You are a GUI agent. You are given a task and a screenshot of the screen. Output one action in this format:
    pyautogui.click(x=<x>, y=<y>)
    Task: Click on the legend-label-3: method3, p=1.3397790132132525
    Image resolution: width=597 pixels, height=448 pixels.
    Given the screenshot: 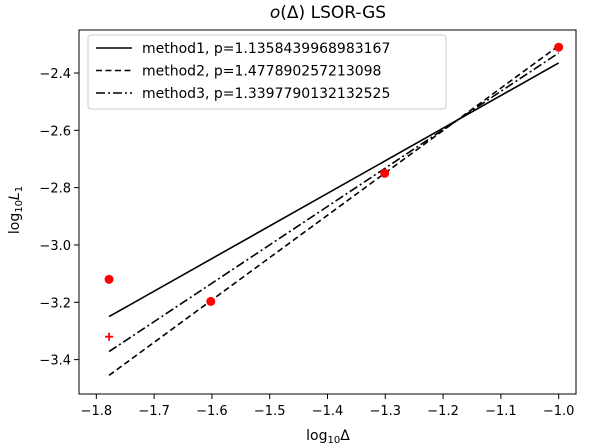 What is the action you would take?
    pyautogui.click(x=266, y=94)
    